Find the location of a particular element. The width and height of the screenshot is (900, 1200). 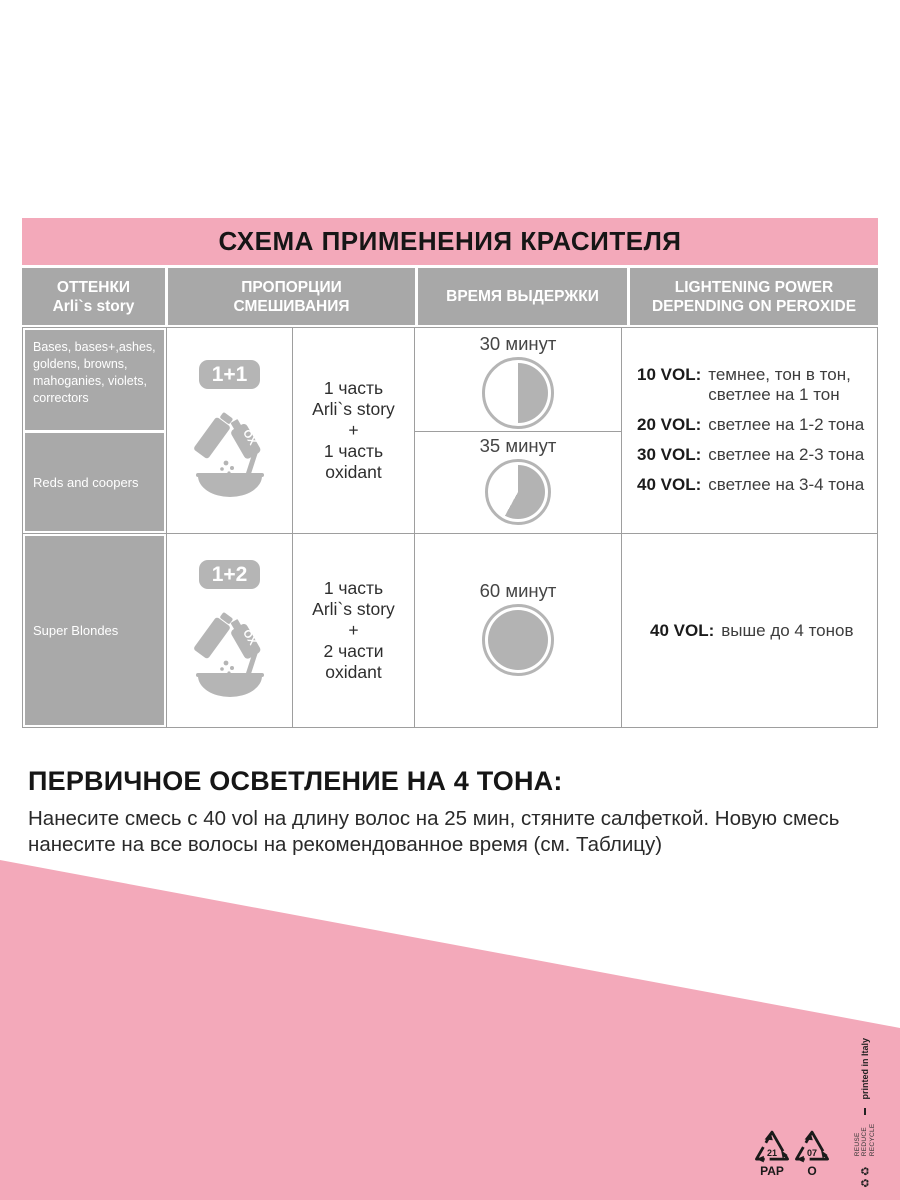

header-shades: ОТТЕНКИ Arli`s story is located at coordinates (93, 296).